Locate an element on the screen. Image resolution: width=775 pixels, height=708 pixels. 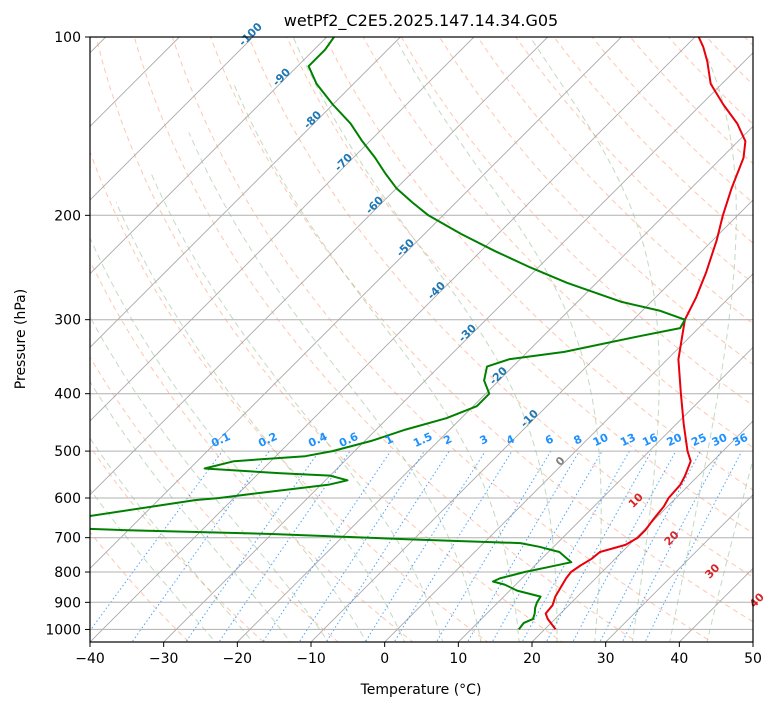
adiabat-label: 30 is located at coordinates (712, 571).